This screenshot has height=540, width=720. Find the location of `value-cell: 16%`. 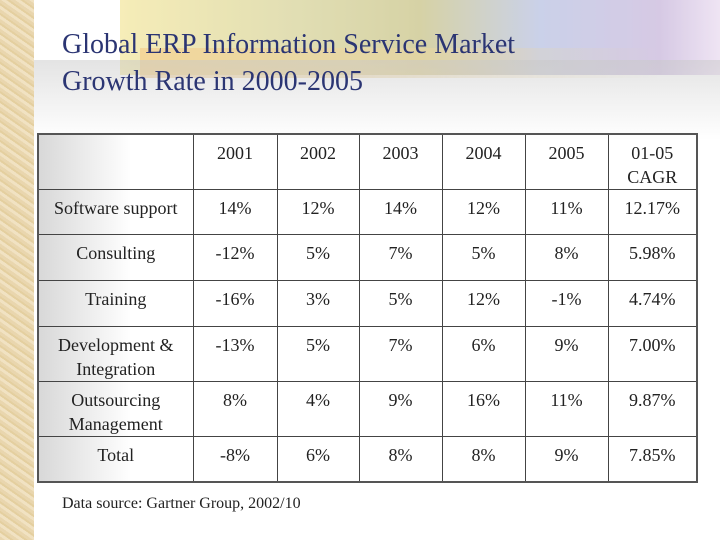

value-cell: 16% is located at coordinates (483, 409).